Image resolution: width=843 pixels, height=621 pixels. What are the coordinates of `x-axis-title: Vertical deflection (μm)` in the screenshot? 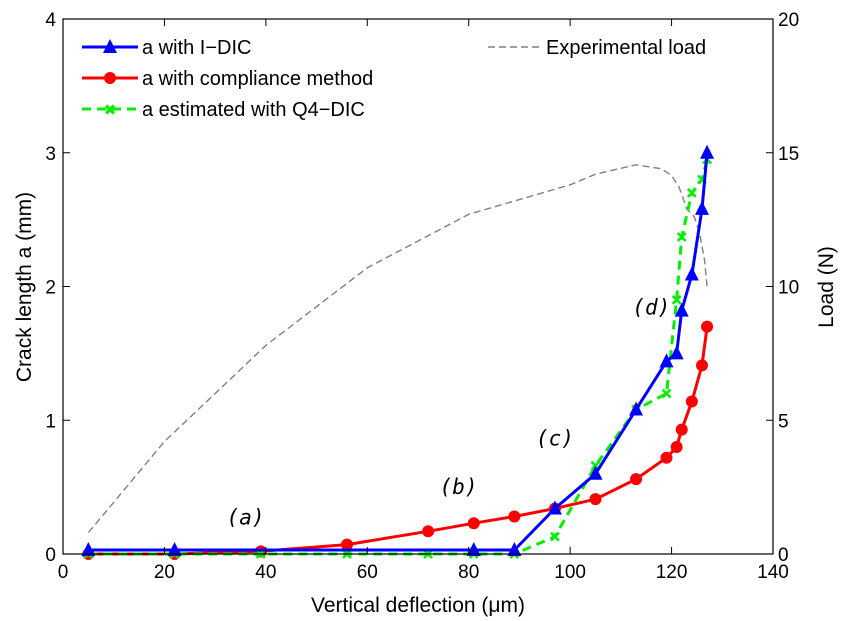 It's located at (418, 605).